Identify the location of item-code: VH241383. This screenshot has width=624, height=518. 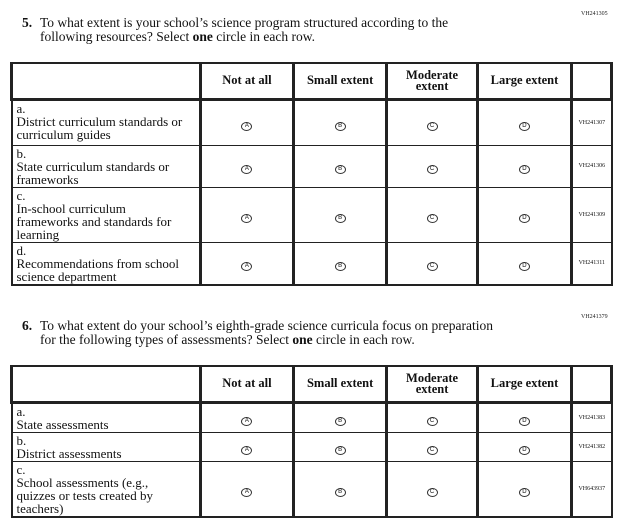
(591, 417).